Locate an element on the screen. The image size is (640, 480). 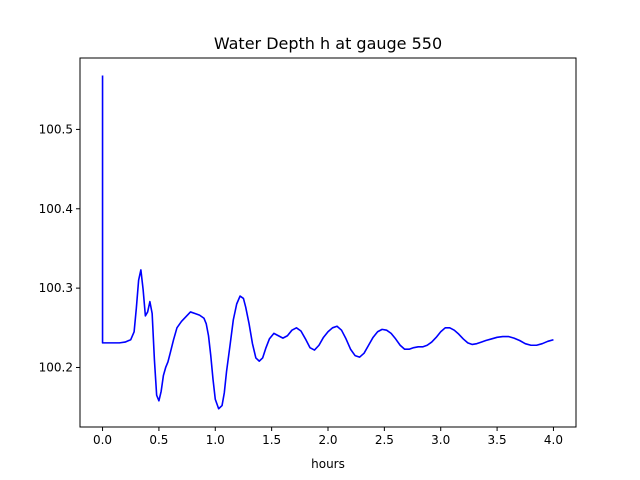
x-tick-label: 2.5 is located at coordinates (384, 440).